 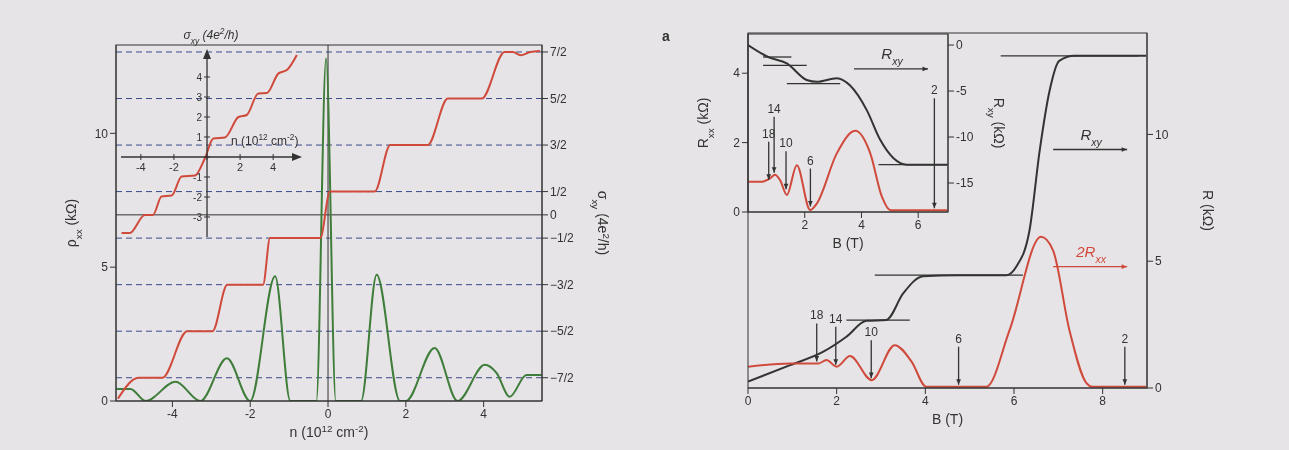 I want to click on y-axis-title: R (kΩ), so click(x=1208, y=210).